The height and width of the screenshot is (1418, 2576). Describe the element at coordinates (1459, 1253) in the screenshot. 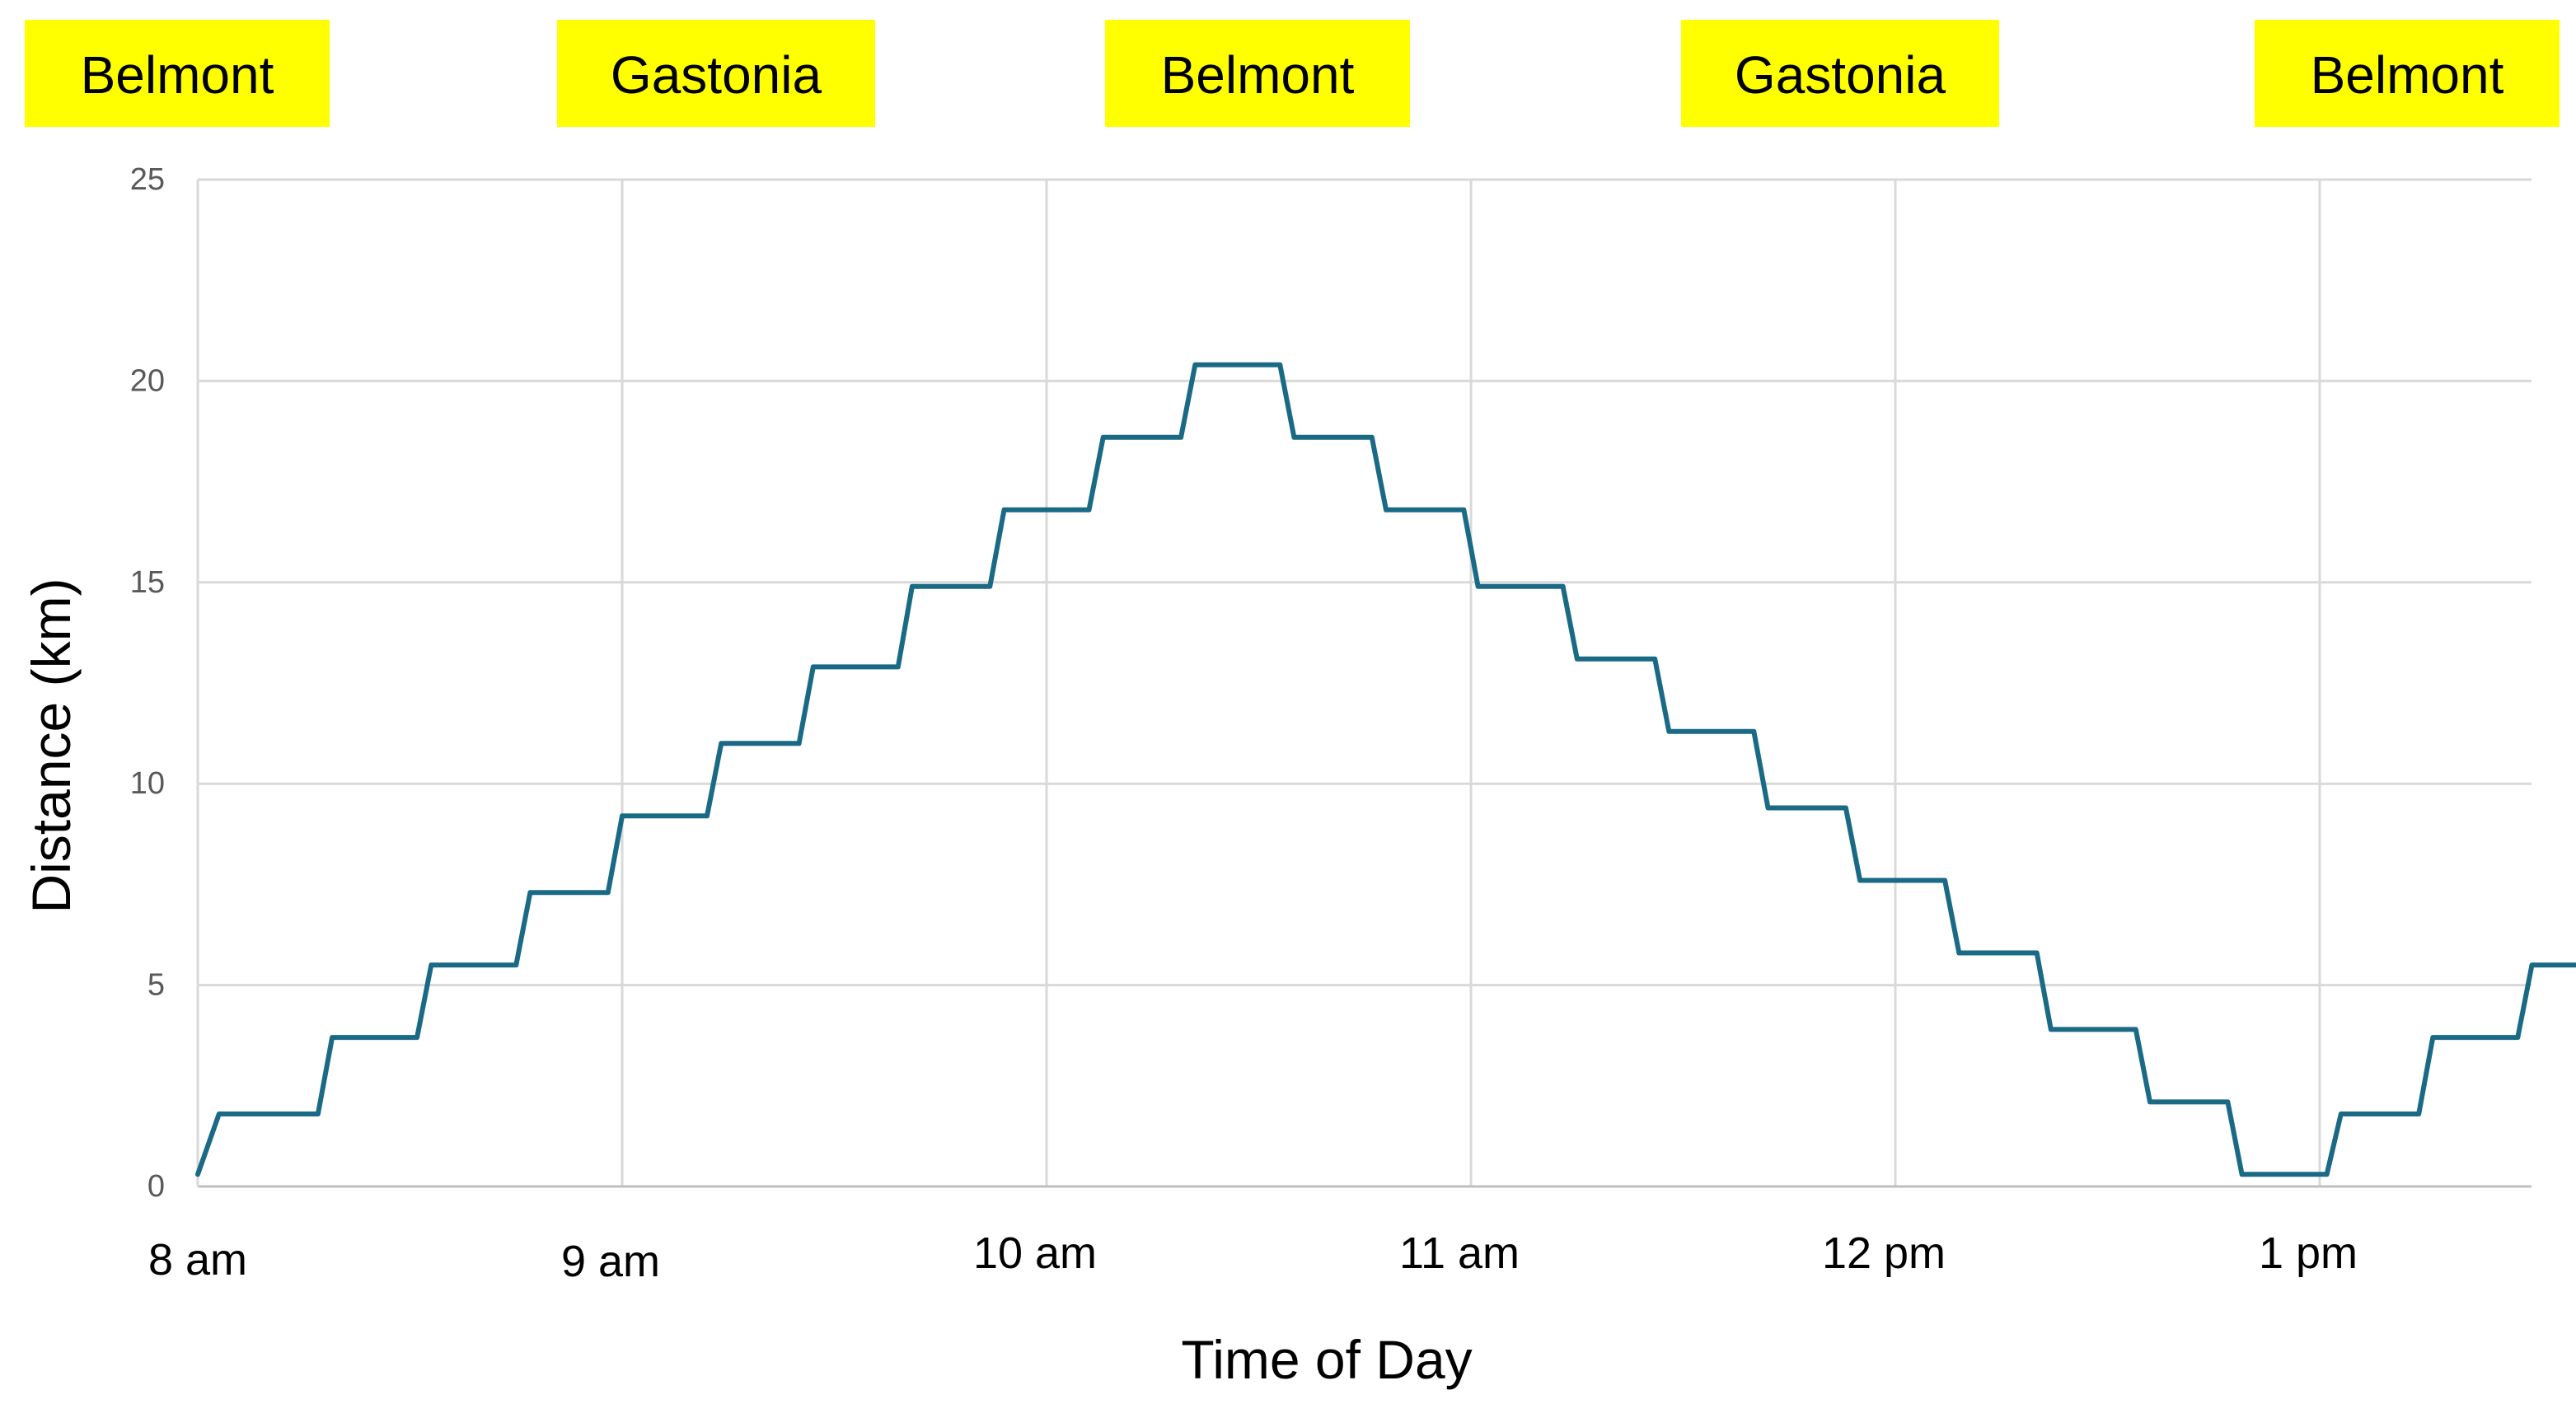

I see `x-tick-label: 11 am` at that location.